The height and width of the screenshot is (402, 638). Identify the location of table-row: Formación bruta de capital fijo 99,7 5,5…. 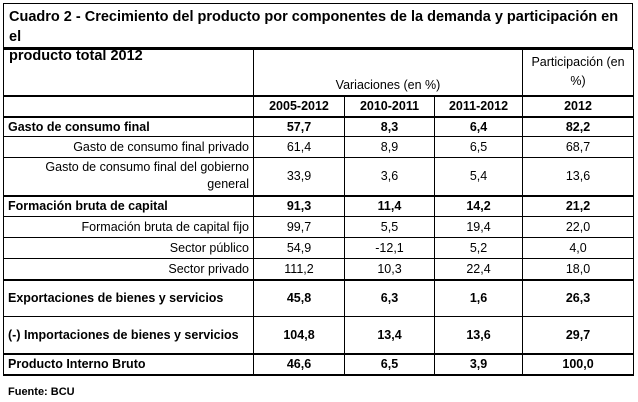
(319, 227).